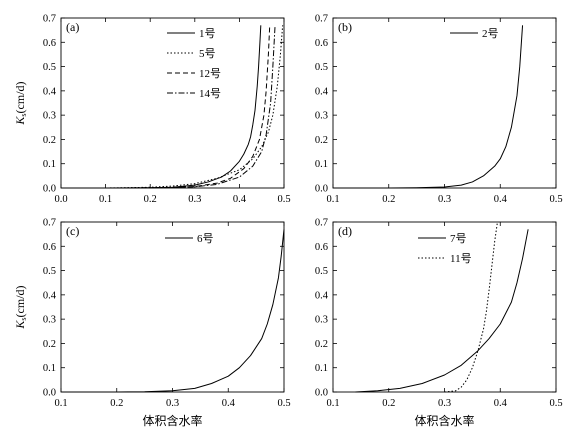 The height and width of the screenshot is (434, 573). Describe the element at coordinates (72, 27) in the screenshot. I see `panel-label: (a)` at that location.